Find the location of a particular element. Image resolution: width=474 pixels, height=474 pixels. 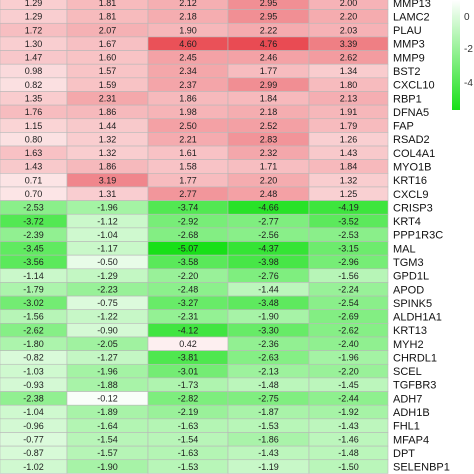

cell-value-label: -3.27 is located at coordinates (188, 303).